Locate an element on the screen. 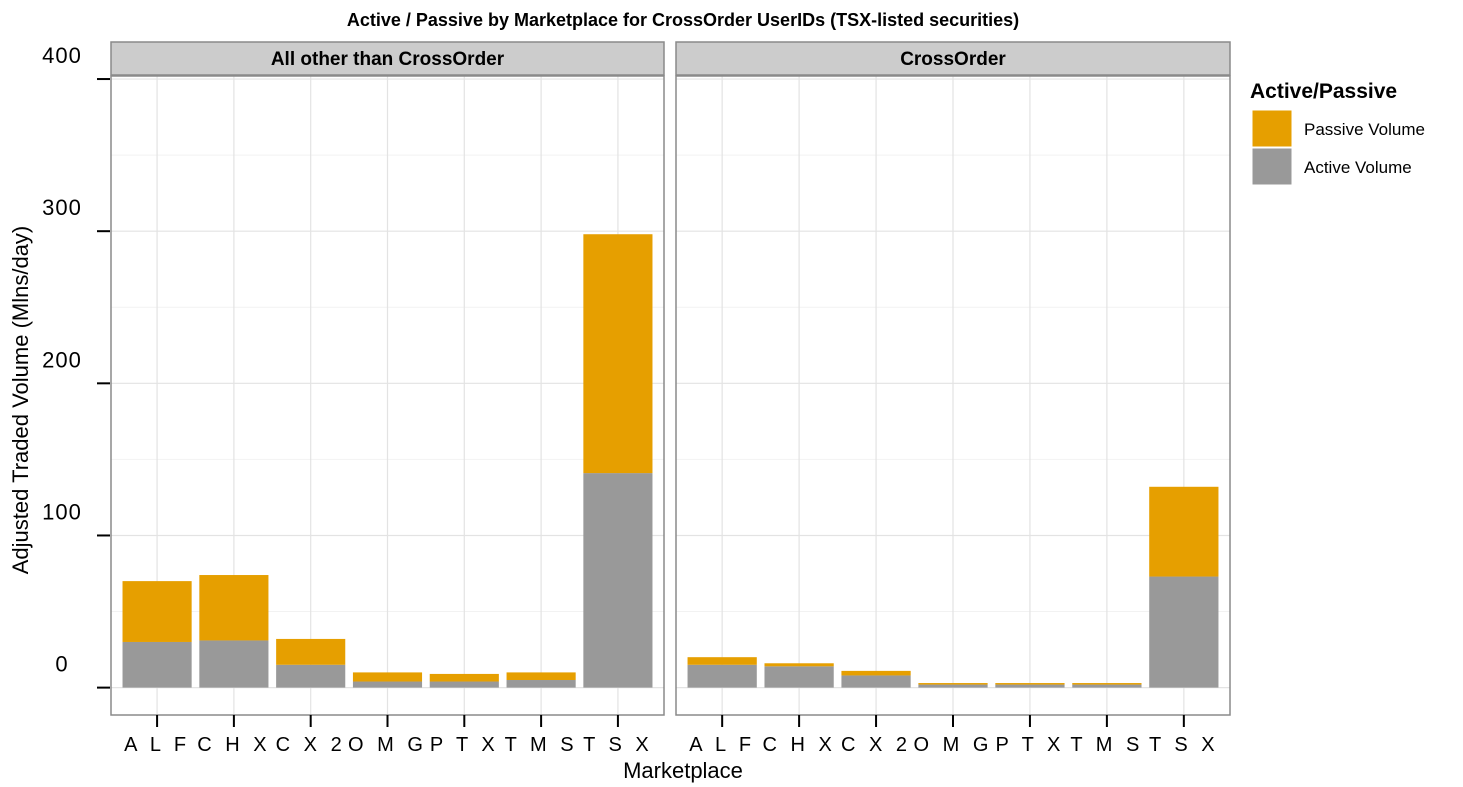 Image resolution: width=1463 pixels, height=787 pixels. y-tick-label: 200 is located at coordinates (62, 359).